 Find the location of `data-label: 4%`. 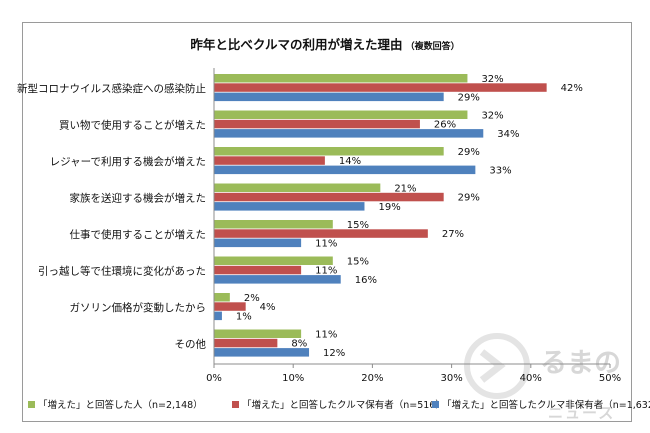

data-label: 4% is located at coordinates (268, 307).